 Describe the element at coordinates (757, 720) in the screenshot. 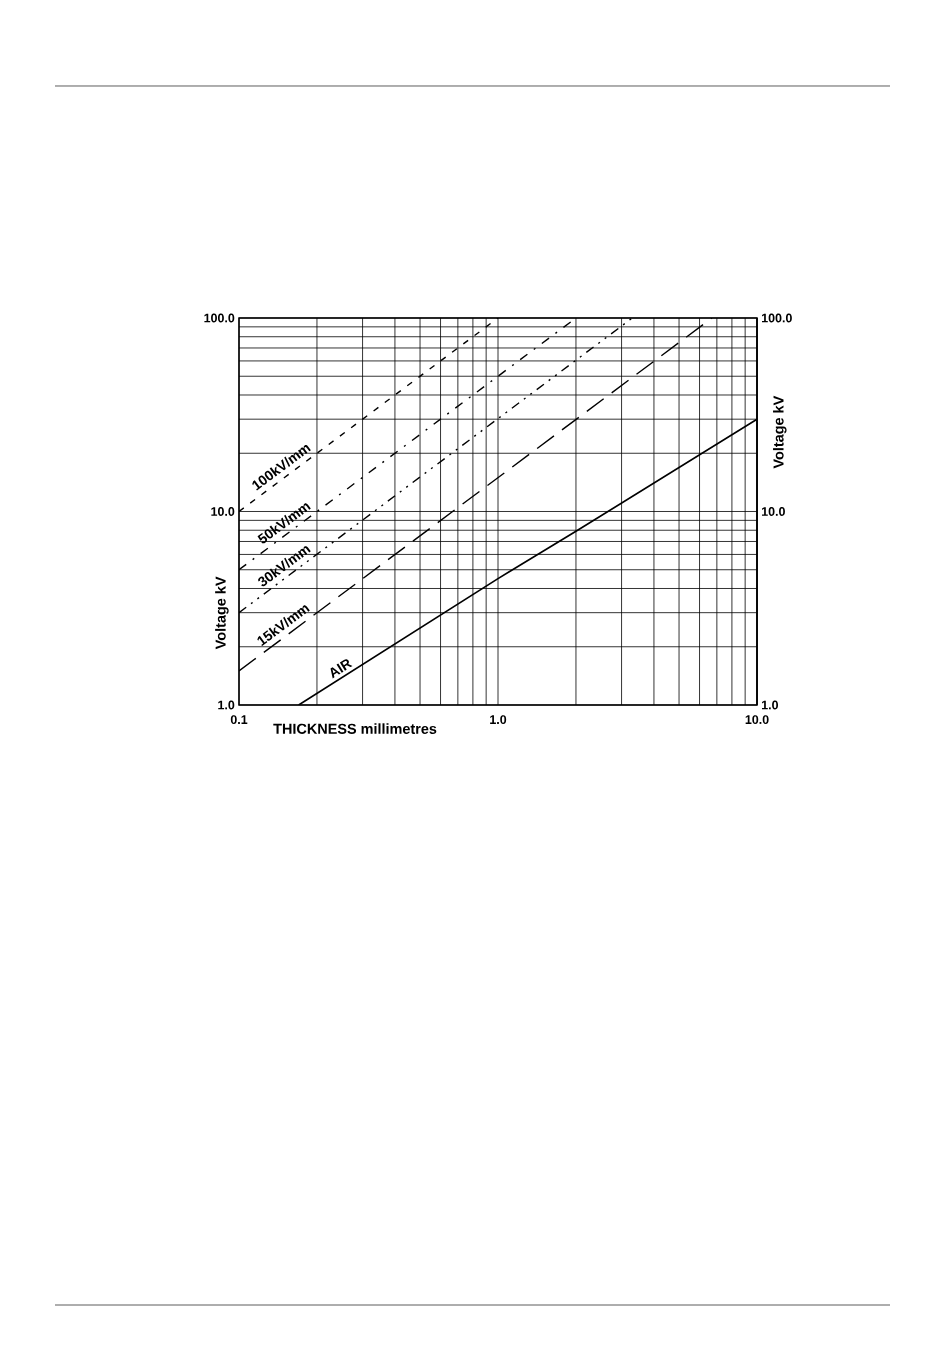

I see `x-tick-label: 10.0` at that location.